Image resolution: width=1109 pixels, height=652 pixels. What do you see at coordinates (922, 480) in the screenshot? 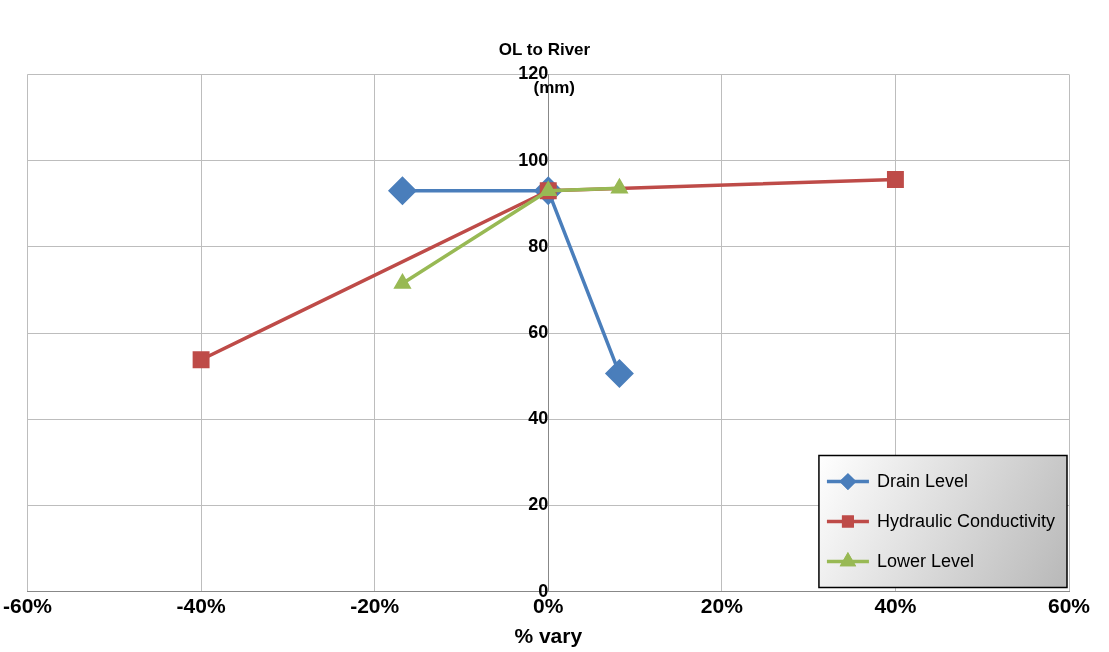
I see `legend-label: Drain Level` at bounding box center [922, 480].